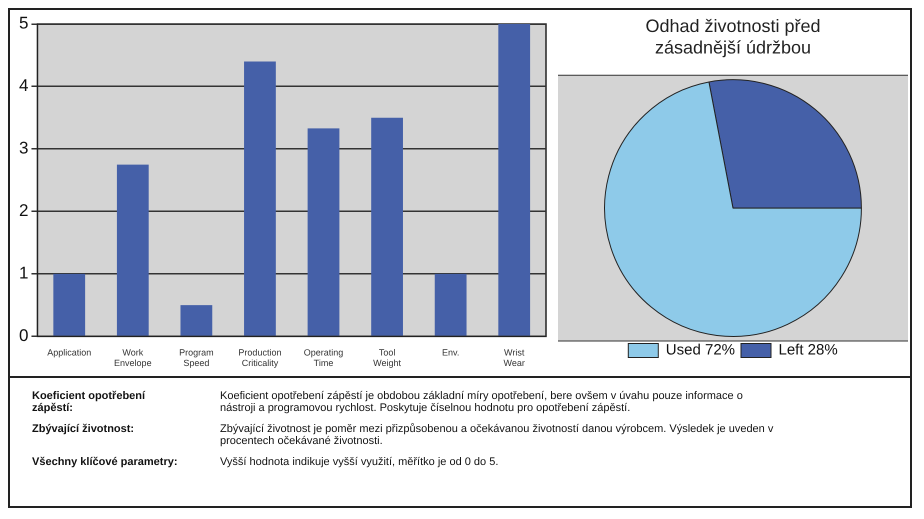  What do you see at coordinates (324, 357) in the screenshot?
I see `x-tick-label: Operating Time` at bounding box center [324, 357].